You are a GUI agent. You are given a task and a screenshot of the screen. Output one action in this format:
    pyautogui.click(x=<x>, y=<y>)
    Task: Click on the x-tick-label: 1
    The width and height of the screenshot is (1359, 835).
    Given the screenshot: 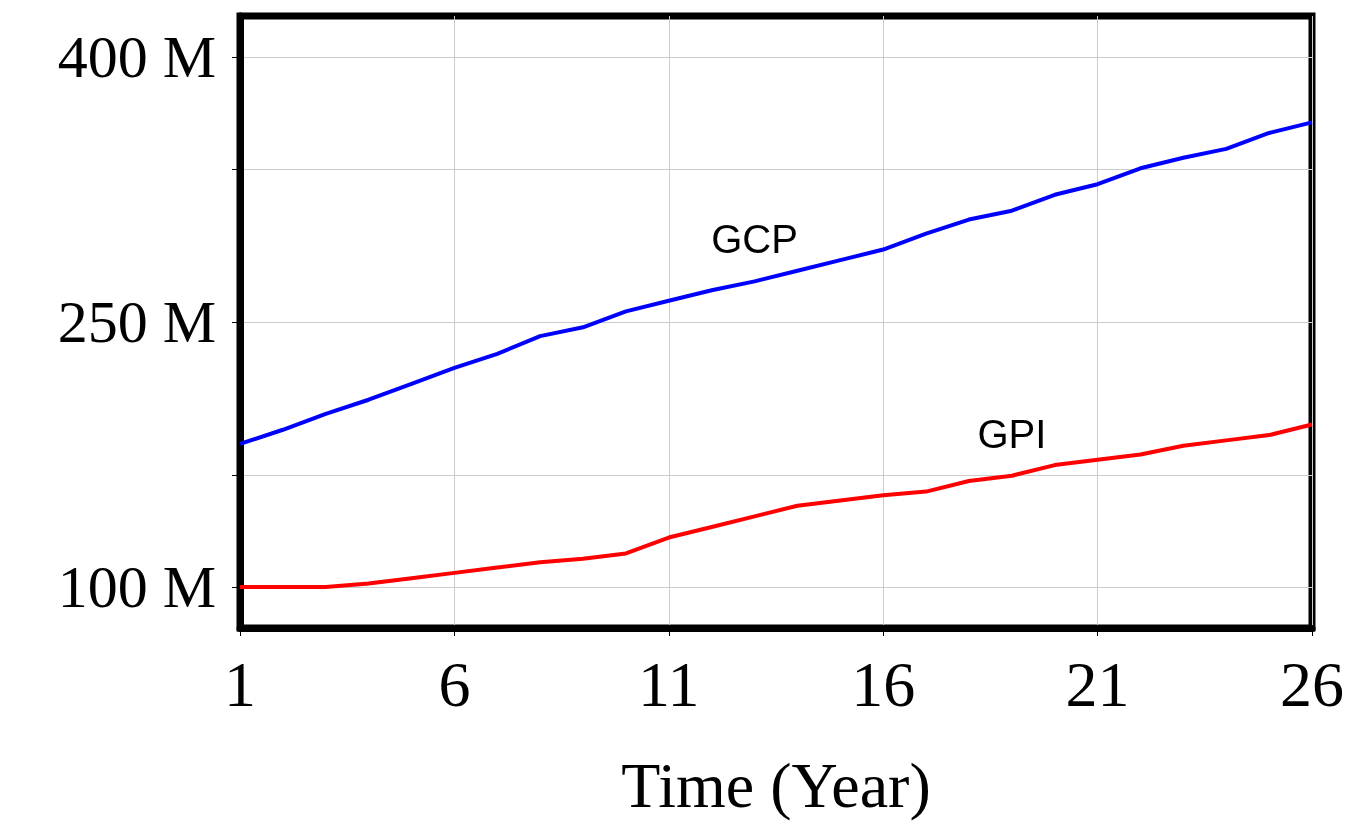 What is the action you would take?
    pyautogui.click(x=240, y=684)
    